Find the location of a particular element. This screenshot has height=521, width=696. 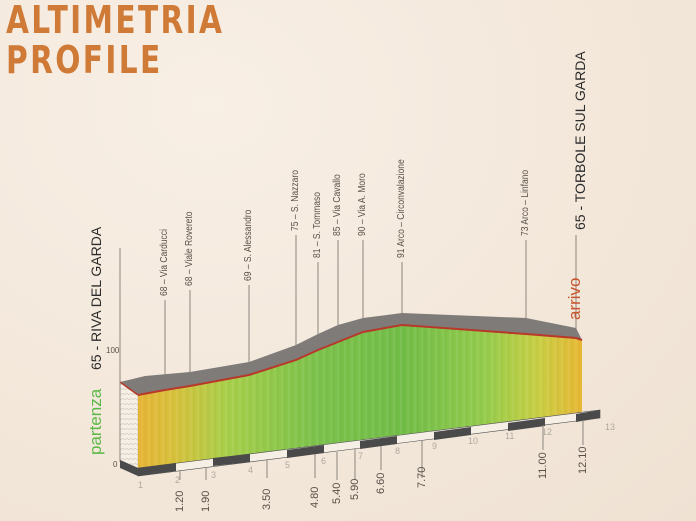

title-line-1: ALTIMETRIA is located at coordinates (115, 21).